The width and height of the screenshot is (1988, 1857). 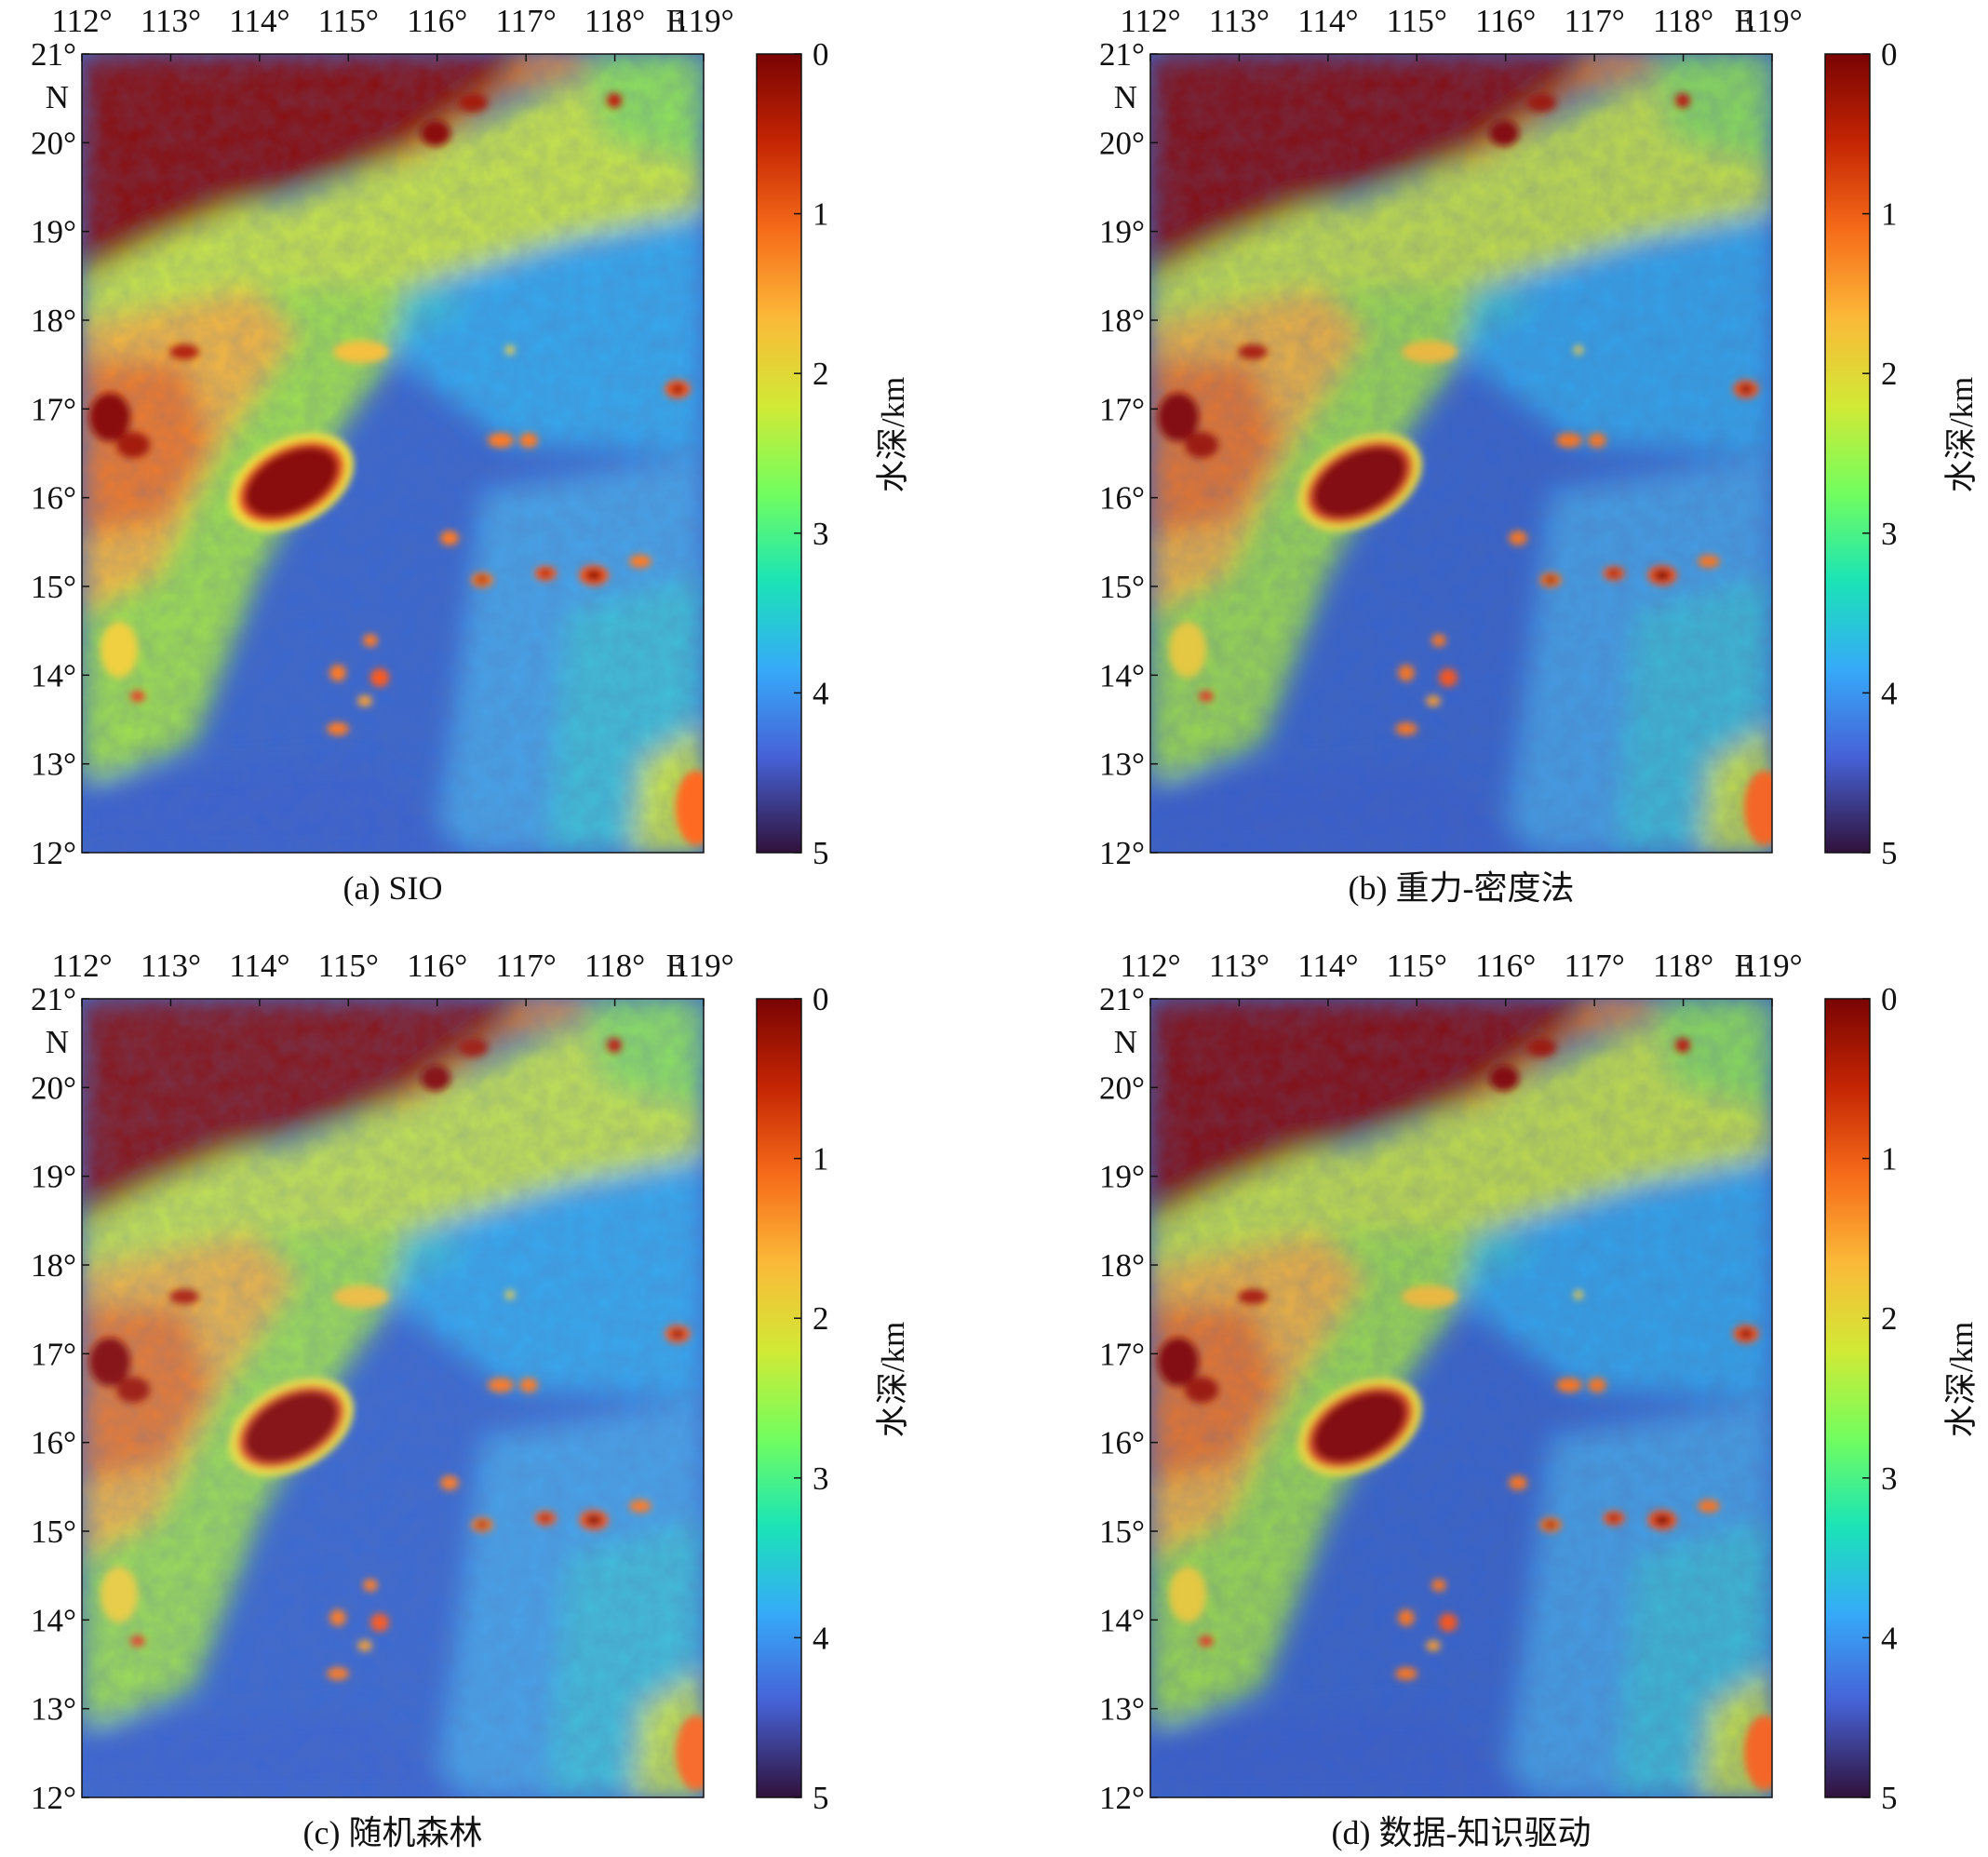 I want to click on lat-tick-label: 15°, so click(x=1122, y=1532).